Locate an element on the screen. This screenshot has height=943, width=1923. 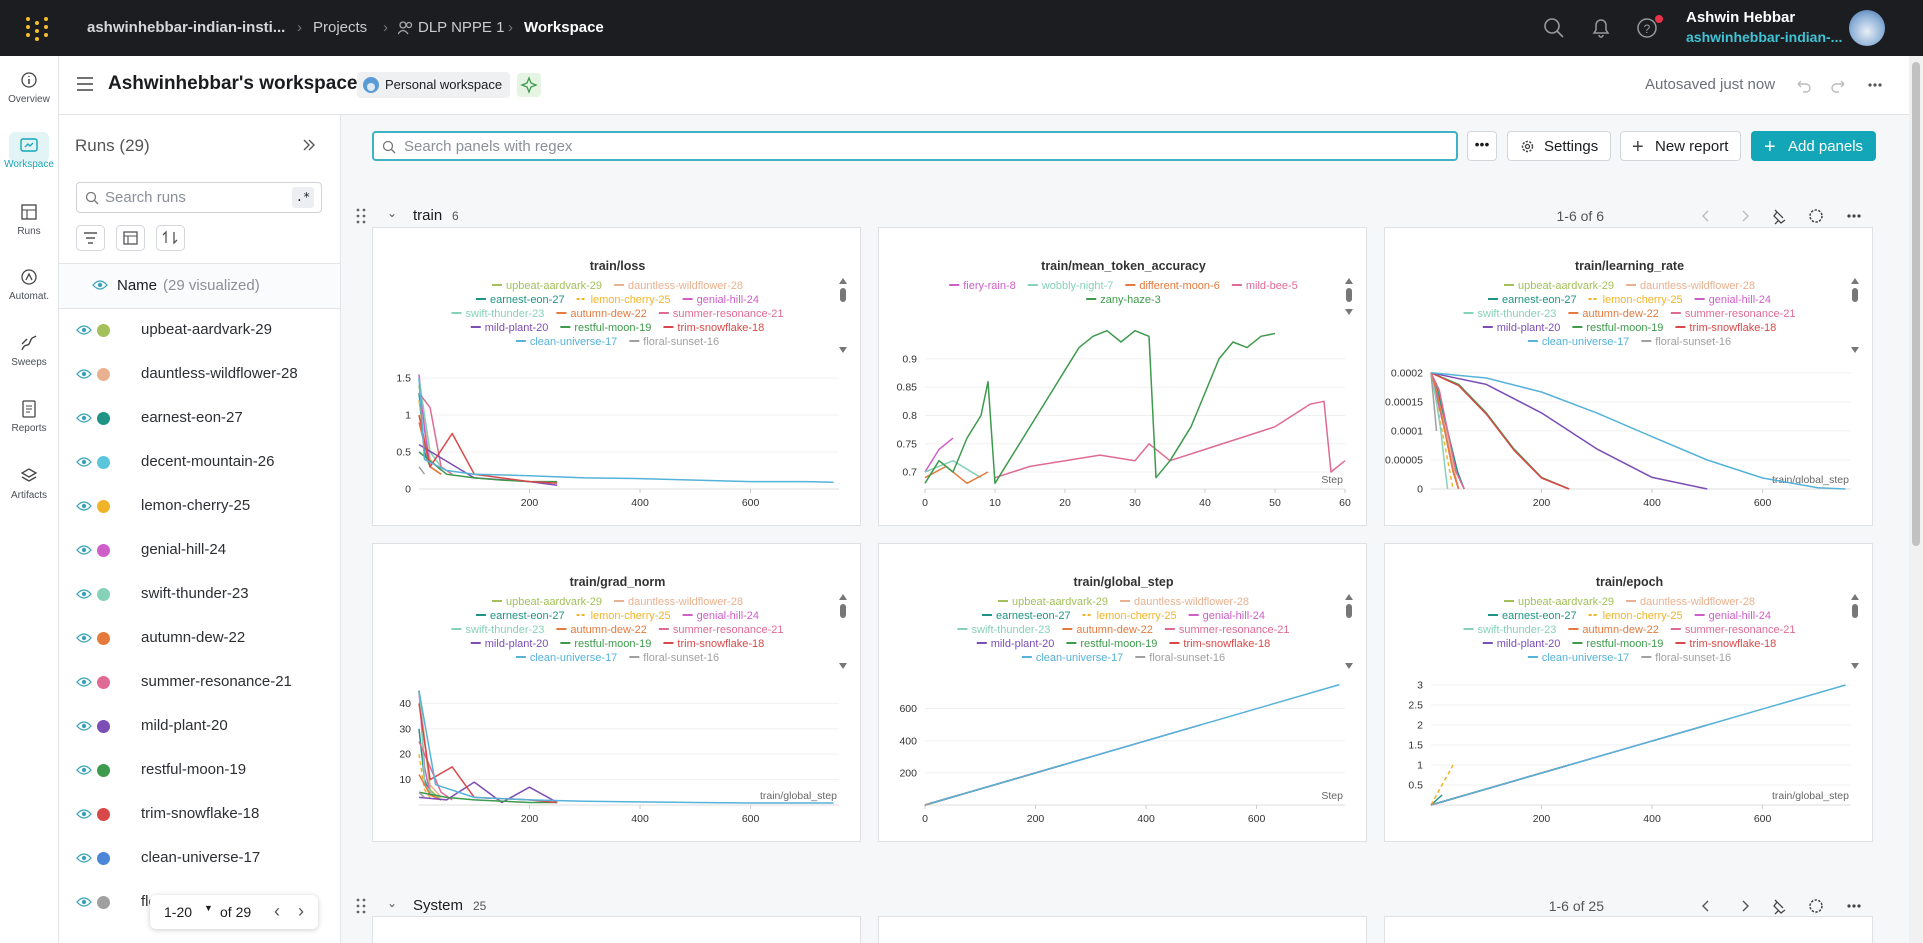
nav-item: Automat. is located at coordinates (29, 285).